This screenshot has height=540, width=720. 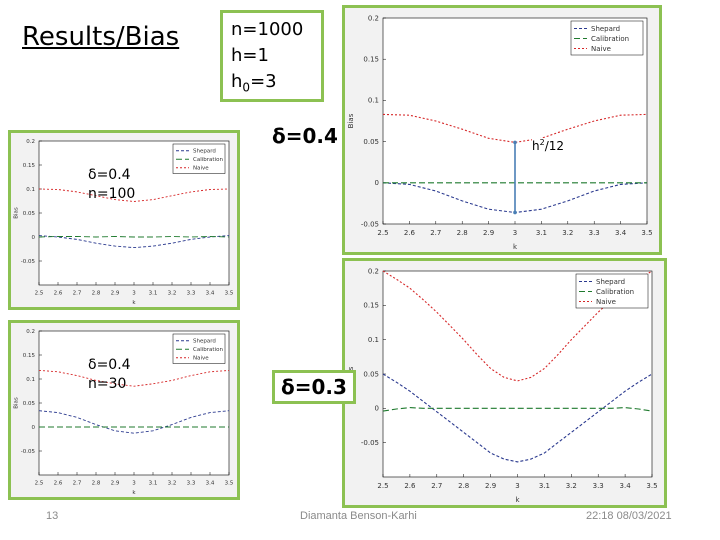 I want to click on param-h0: h0=3, so click(x=254, y=83).